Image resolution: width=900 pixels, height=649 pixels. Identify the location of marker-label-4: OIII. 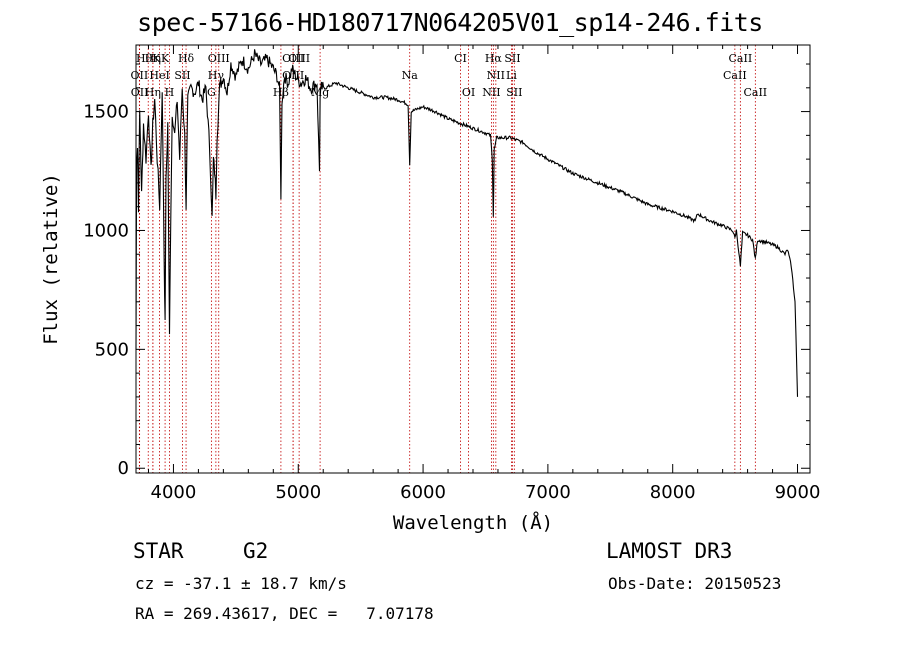
(219, 58).